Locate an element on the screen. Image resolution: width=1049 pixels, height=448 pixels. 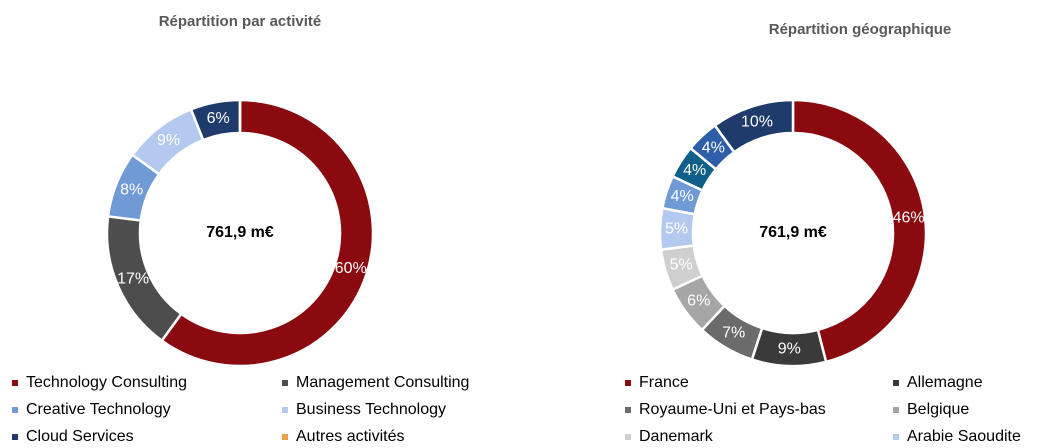
legend-label: Autres activités is located at coordinates (350, 436).